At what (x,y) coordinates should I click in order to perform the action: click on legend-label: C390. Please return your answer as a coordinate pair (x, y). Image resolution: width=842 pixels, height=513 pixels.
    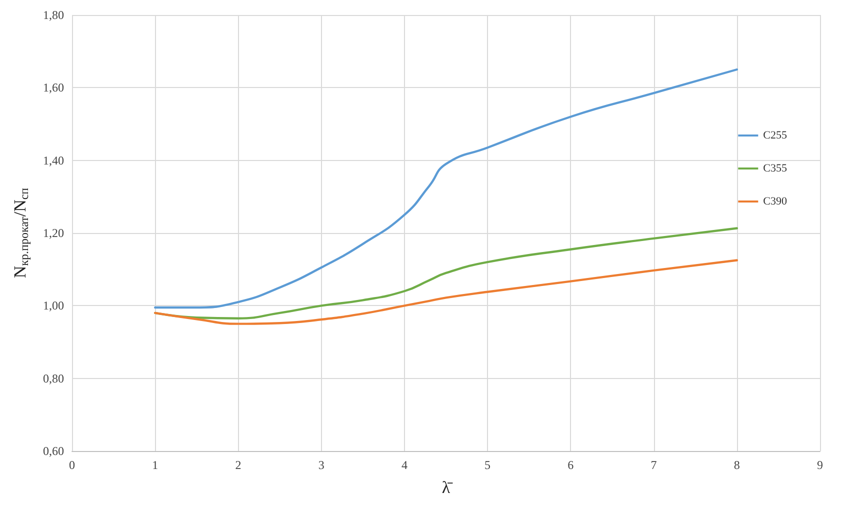
    Looking at the image, I should click on (775, 202).